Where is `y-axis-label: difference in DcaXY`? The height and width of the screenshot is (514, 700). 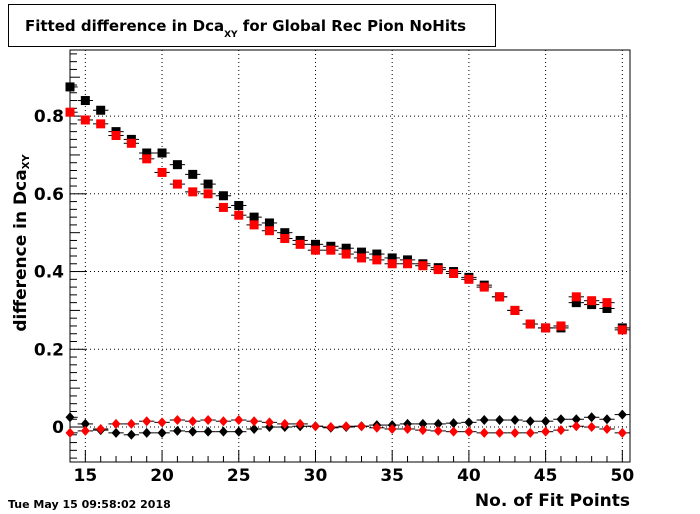 y-axis-label: difference in DcaXY is located at coordinates (22, 242).